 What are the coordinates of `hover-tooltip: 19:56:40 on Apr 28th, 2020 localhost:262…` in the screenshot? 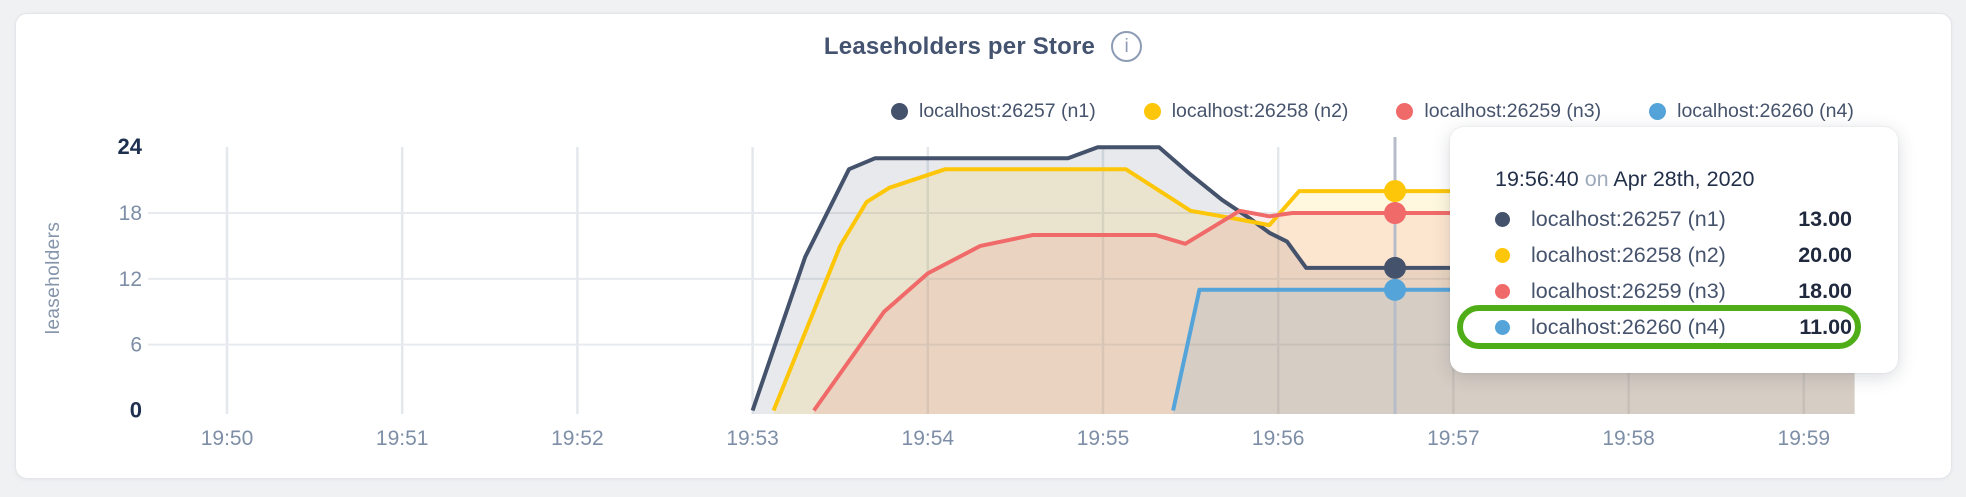 It's located at (1674, 250).